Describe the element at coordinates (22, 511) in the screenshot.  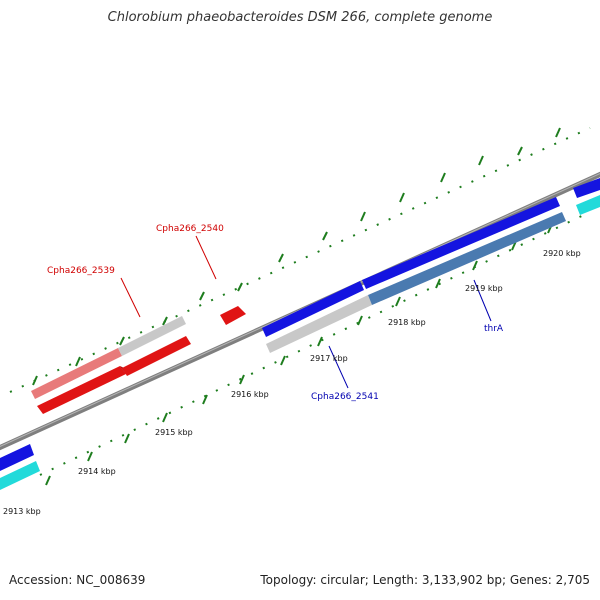
I see `tick-label-2913: 2913 kbp` at that location.